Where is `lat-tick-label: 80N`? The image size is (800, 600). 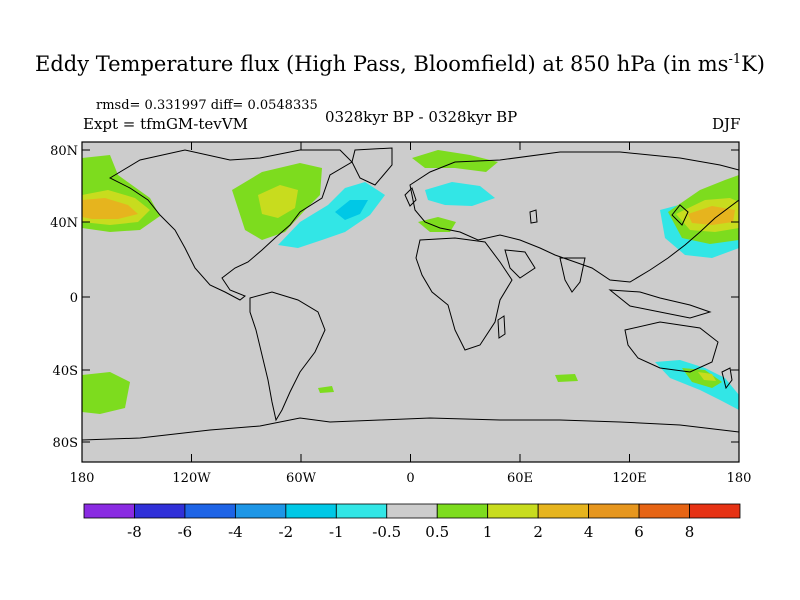 lat-tick-label: 80N is located at coordinates (64, 151).